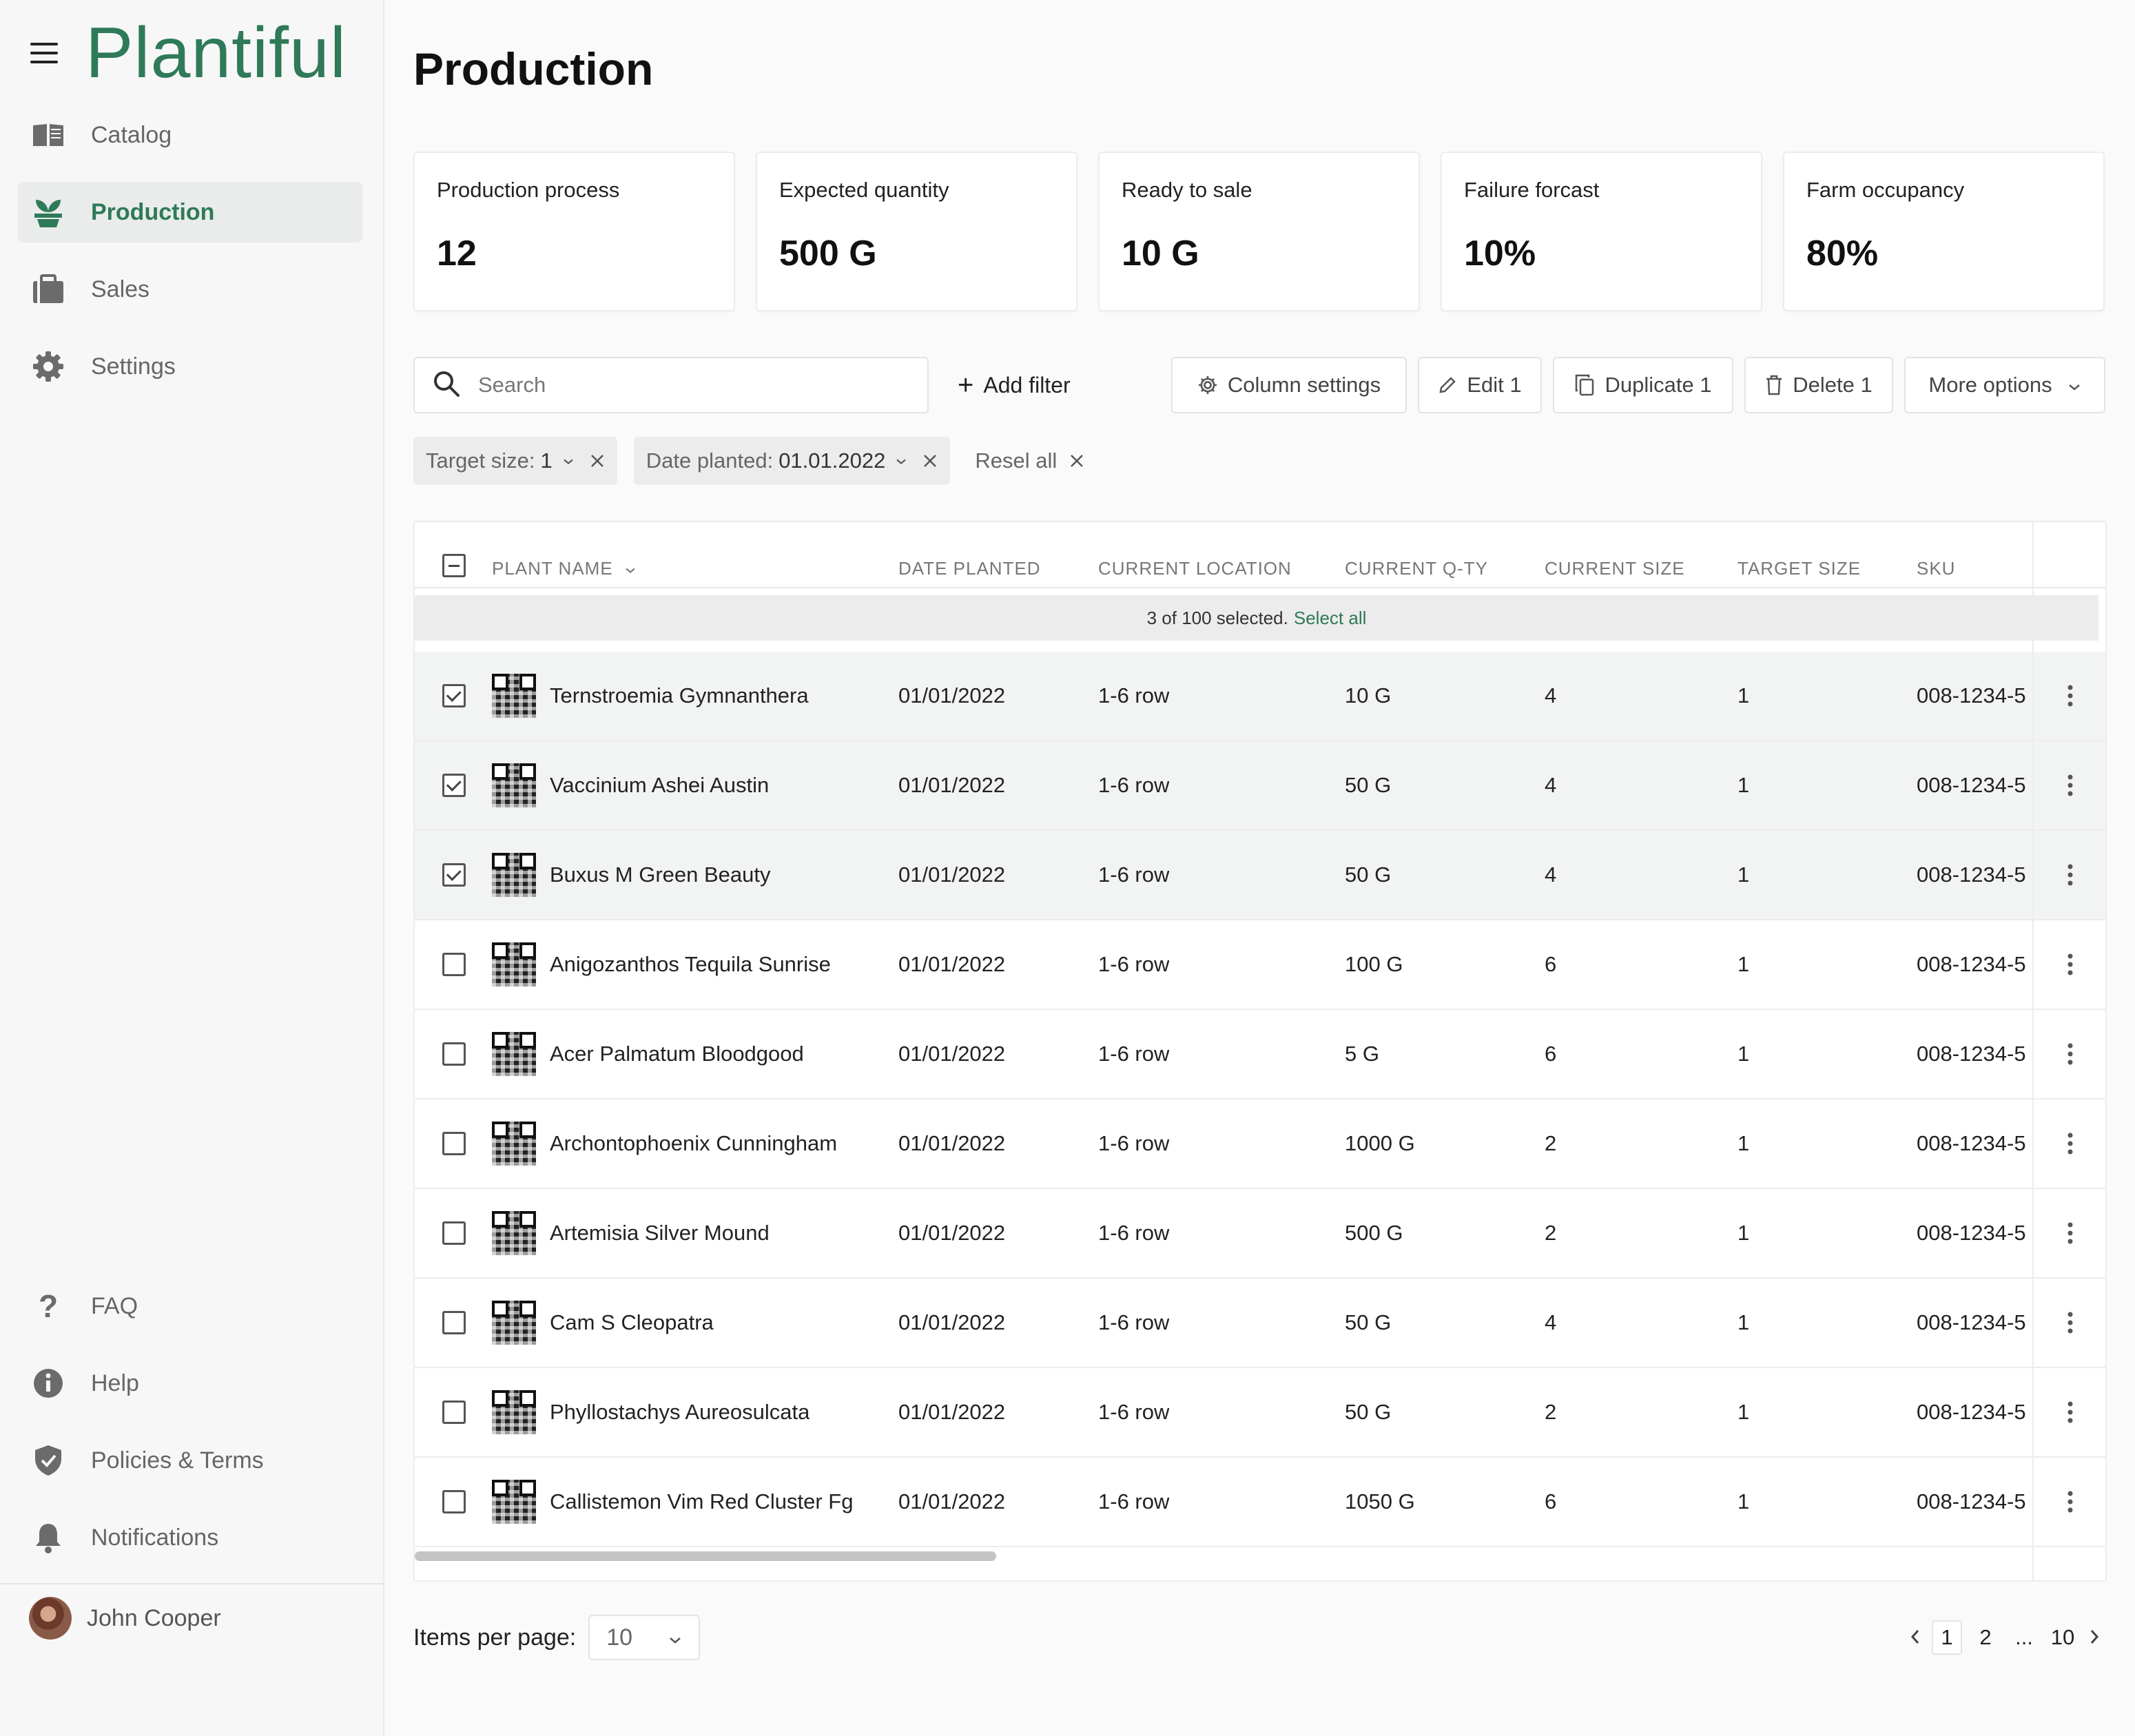 This screenshot has height=1736, width=2135. I want to click on column-header-current-location: CURRENT LOCATION, so click(1195, 568).